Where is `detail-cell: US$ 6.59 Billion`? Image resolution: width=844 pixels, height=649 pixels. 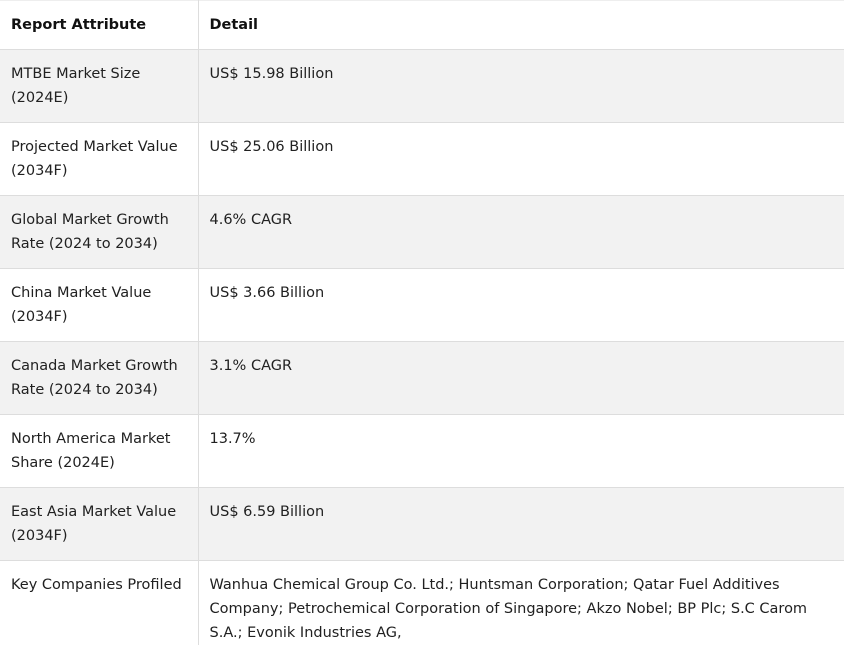 detail-cell: US$ 6.59 Billion is located at coordinates (520, 524).